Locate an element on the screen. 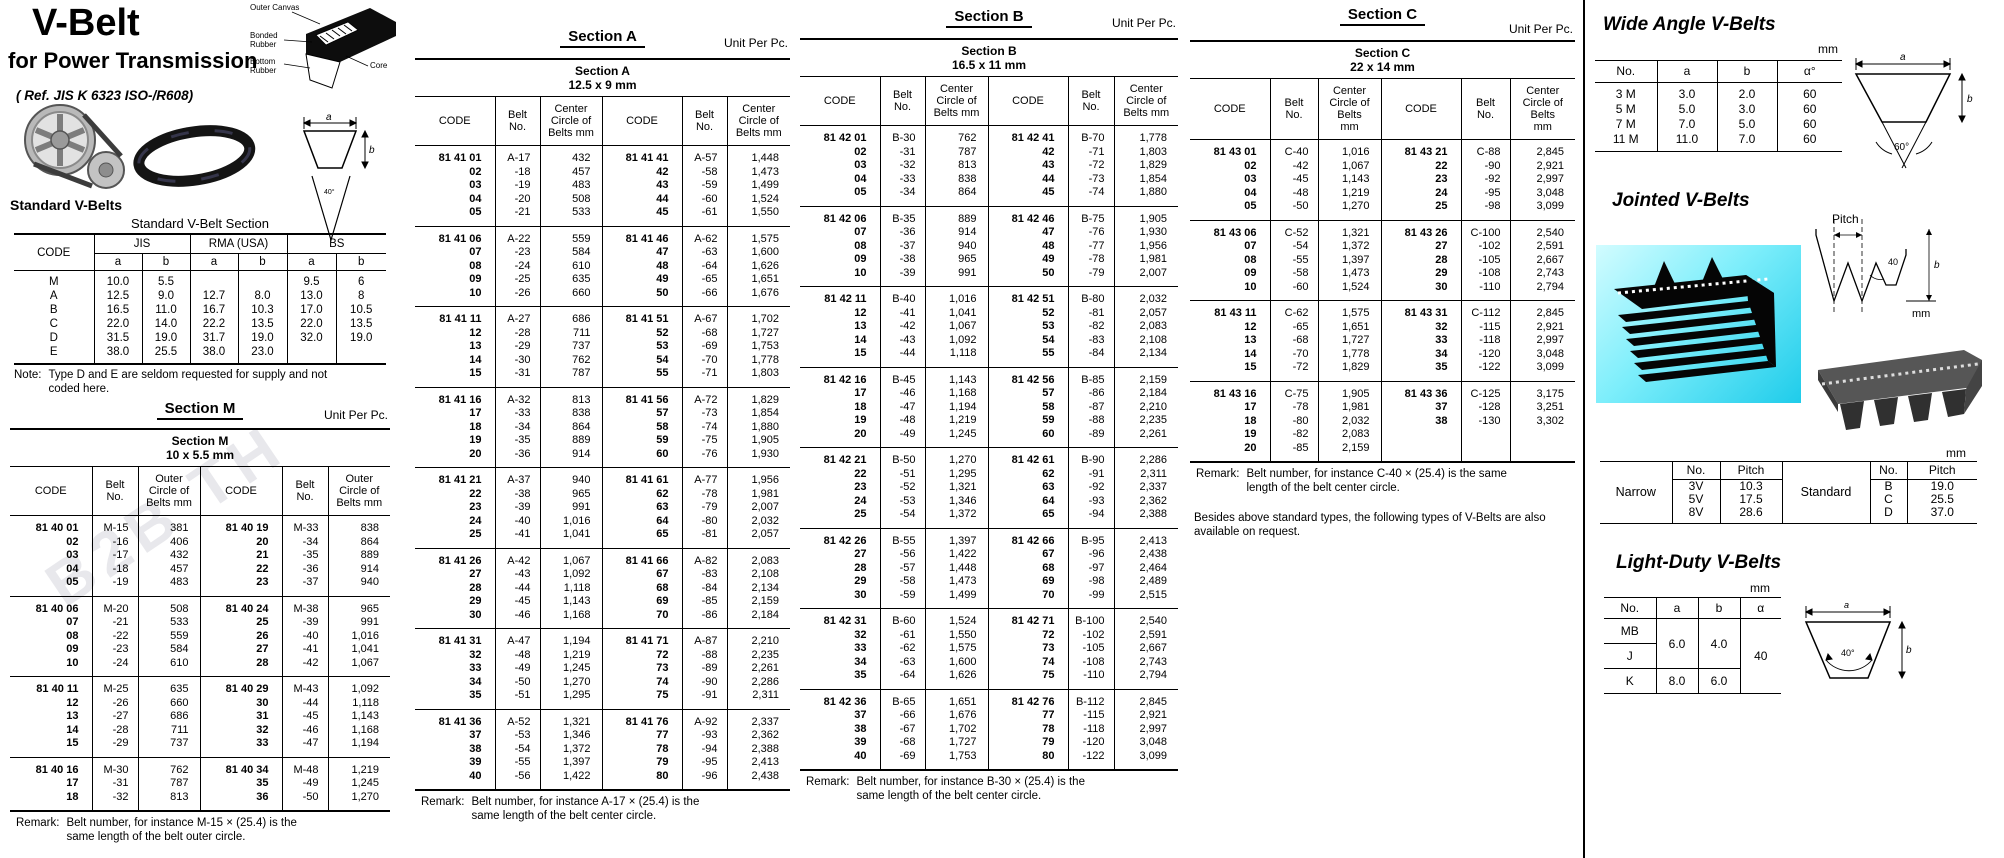 This screenshot has width=2004, height=858. circle-cell: 1,575 is located at coordinates (758, 236).